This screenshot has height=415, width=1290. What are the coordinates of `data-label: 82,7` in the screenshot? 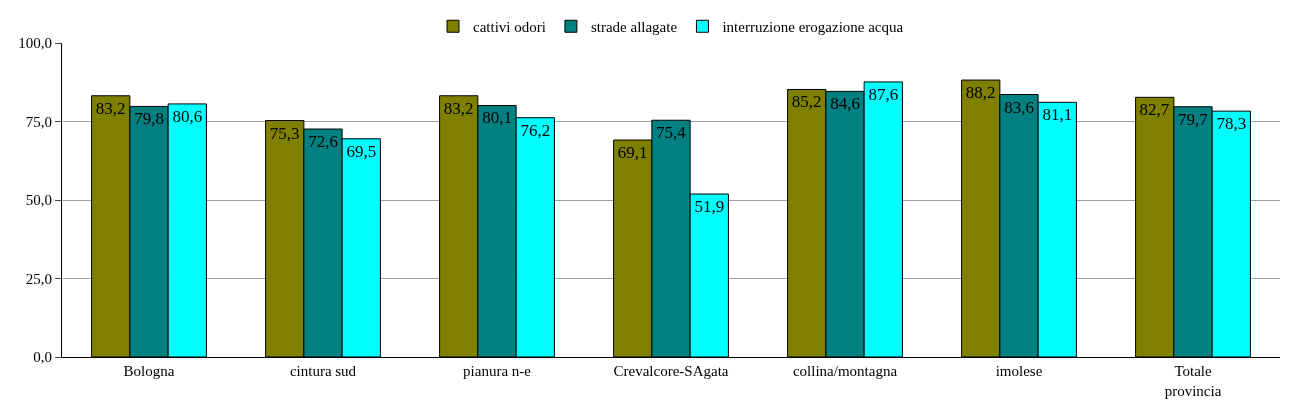 It's located at (1154, 110).